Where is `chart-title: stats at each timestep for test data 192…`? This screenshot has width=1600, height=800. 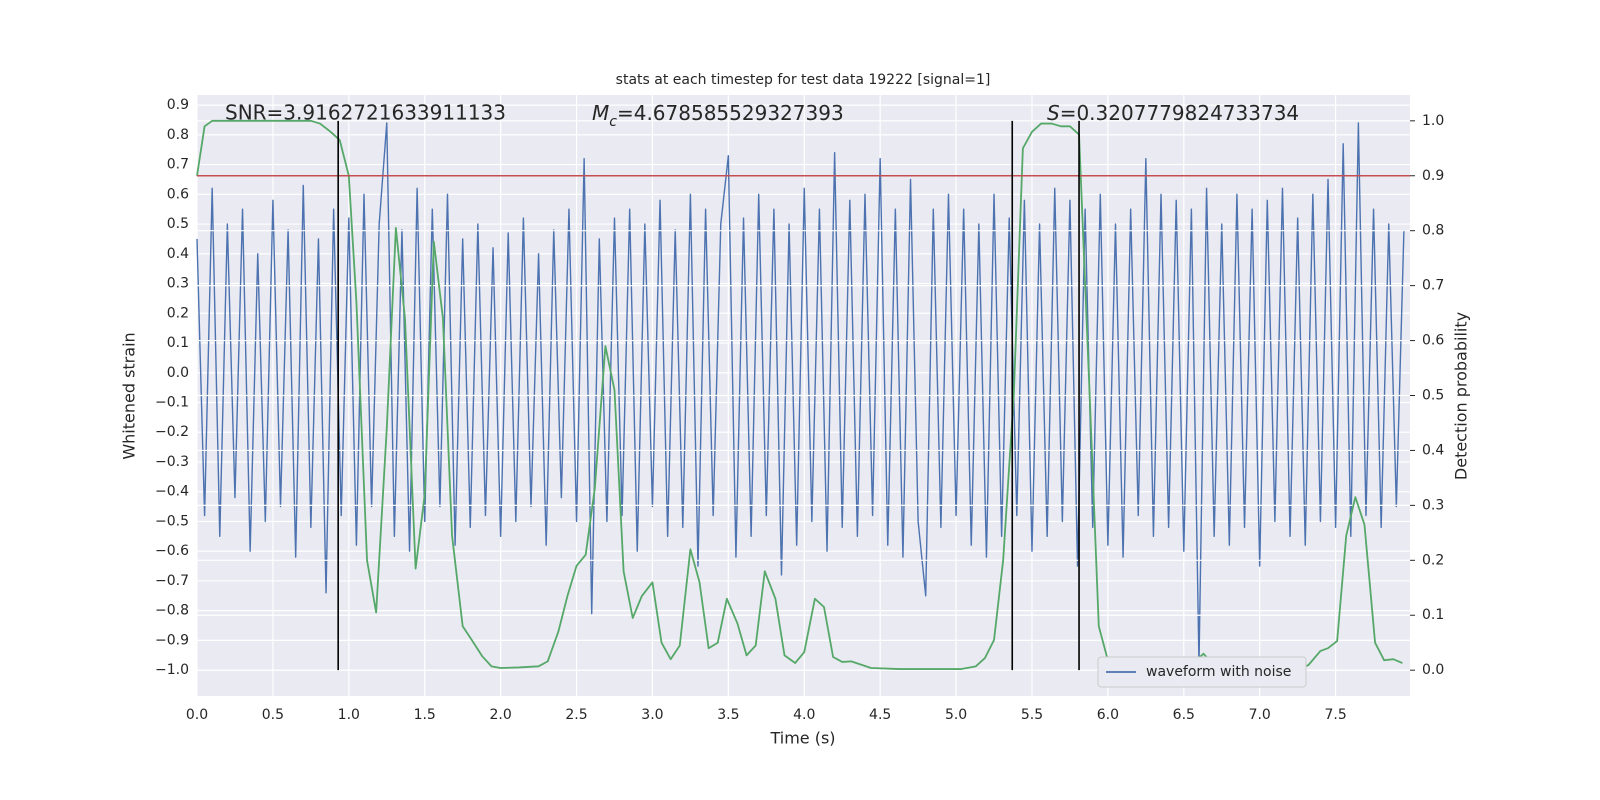
chart-title: stats at each timestep for test data 192… is located at coordinates (803, 80).